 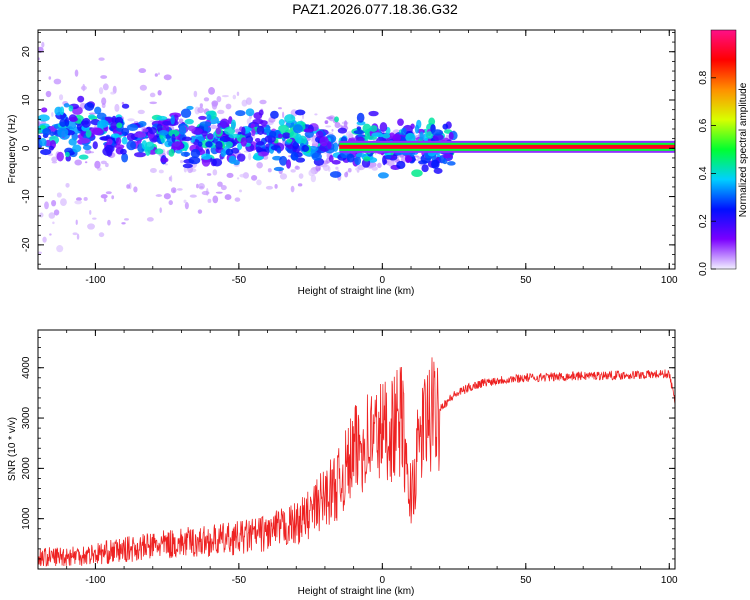 I want to click on y-tick-label: 2000, so click(x=26, y=468).